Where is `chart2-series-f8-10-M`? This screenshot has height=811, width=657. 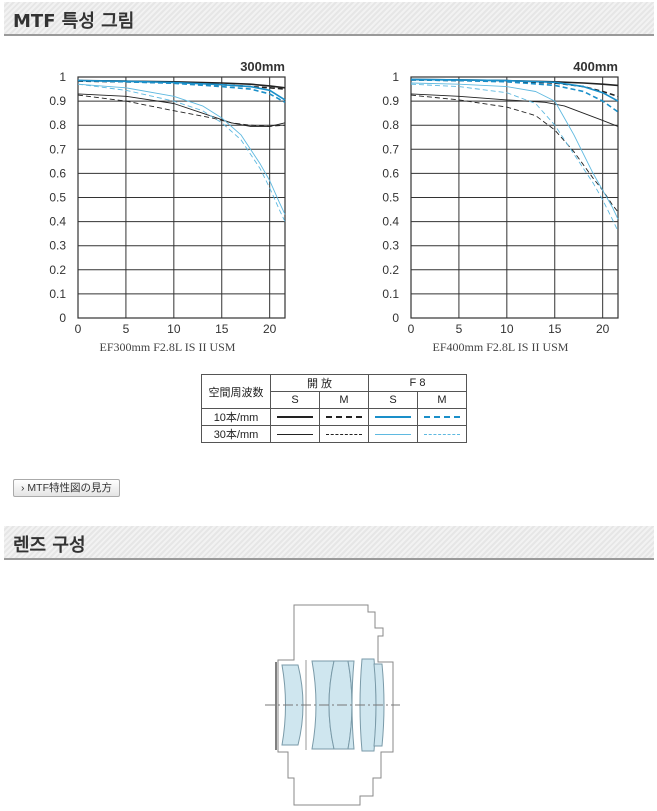
chart2-series-f8-10-M is located at coordinates (514, 96).